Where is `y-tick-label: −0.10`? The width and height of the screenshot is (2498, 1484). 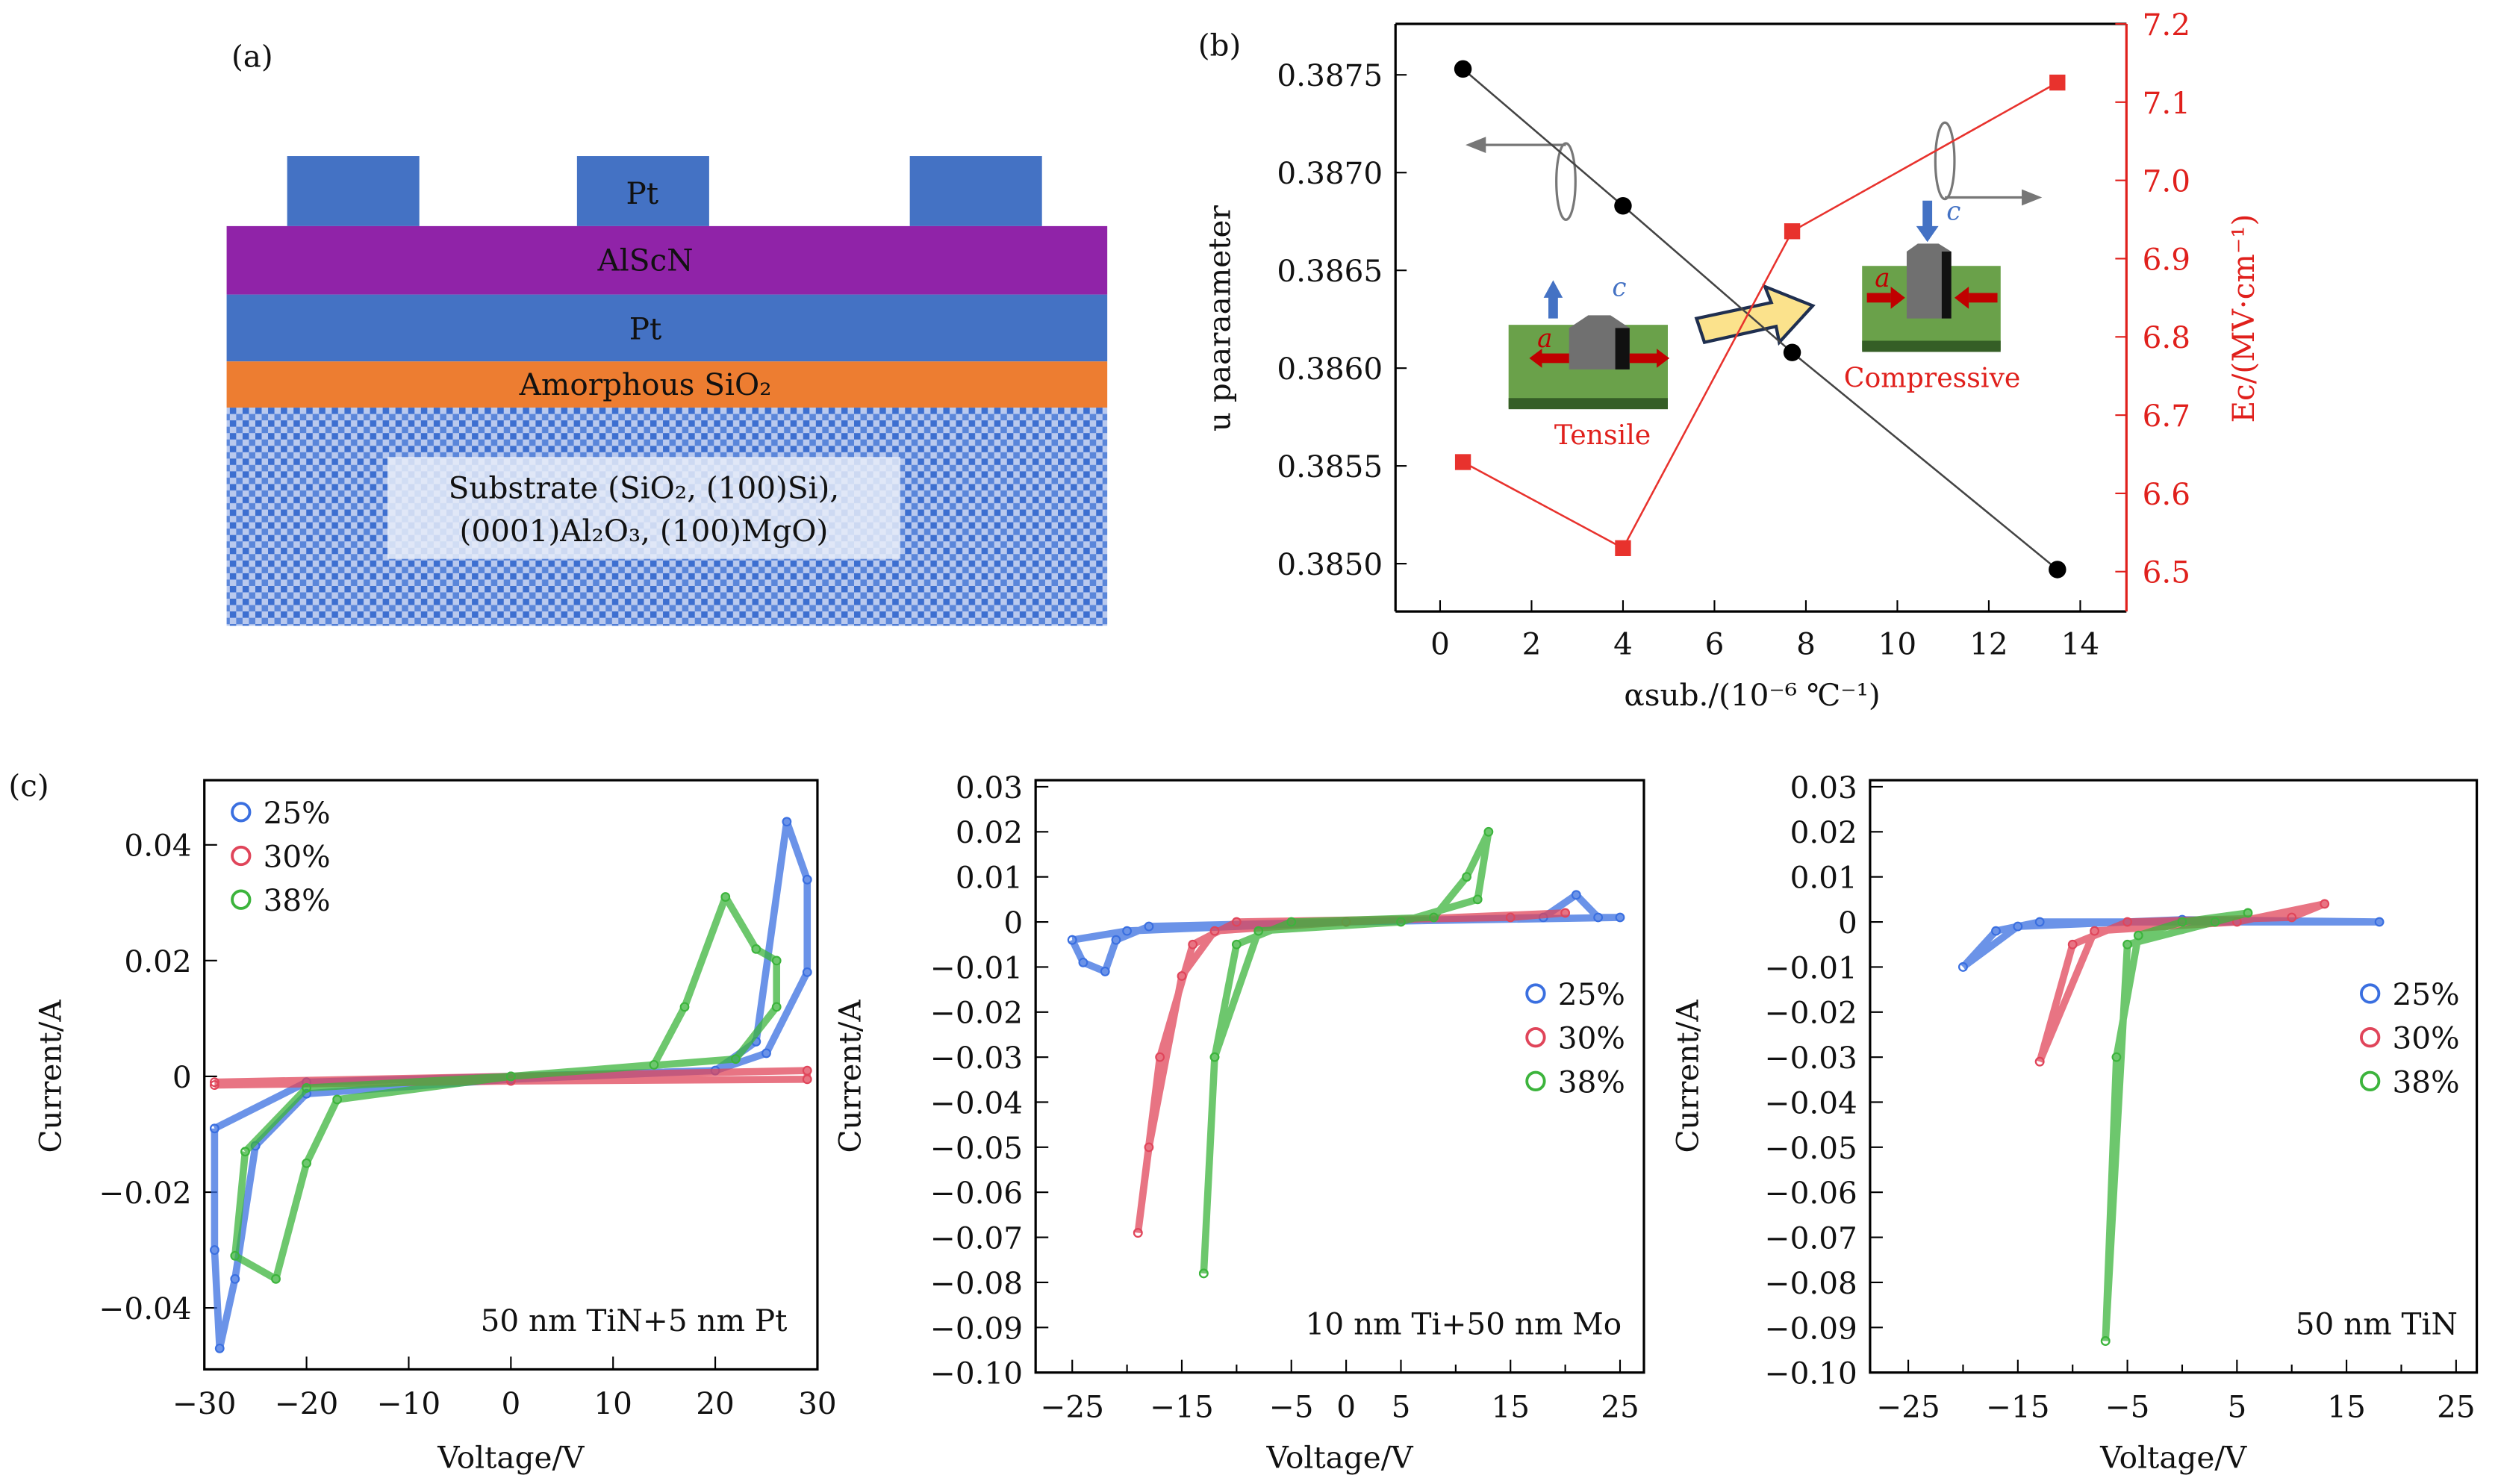
y-tick-label: −0.10 is located at coordinates (977, 1373).